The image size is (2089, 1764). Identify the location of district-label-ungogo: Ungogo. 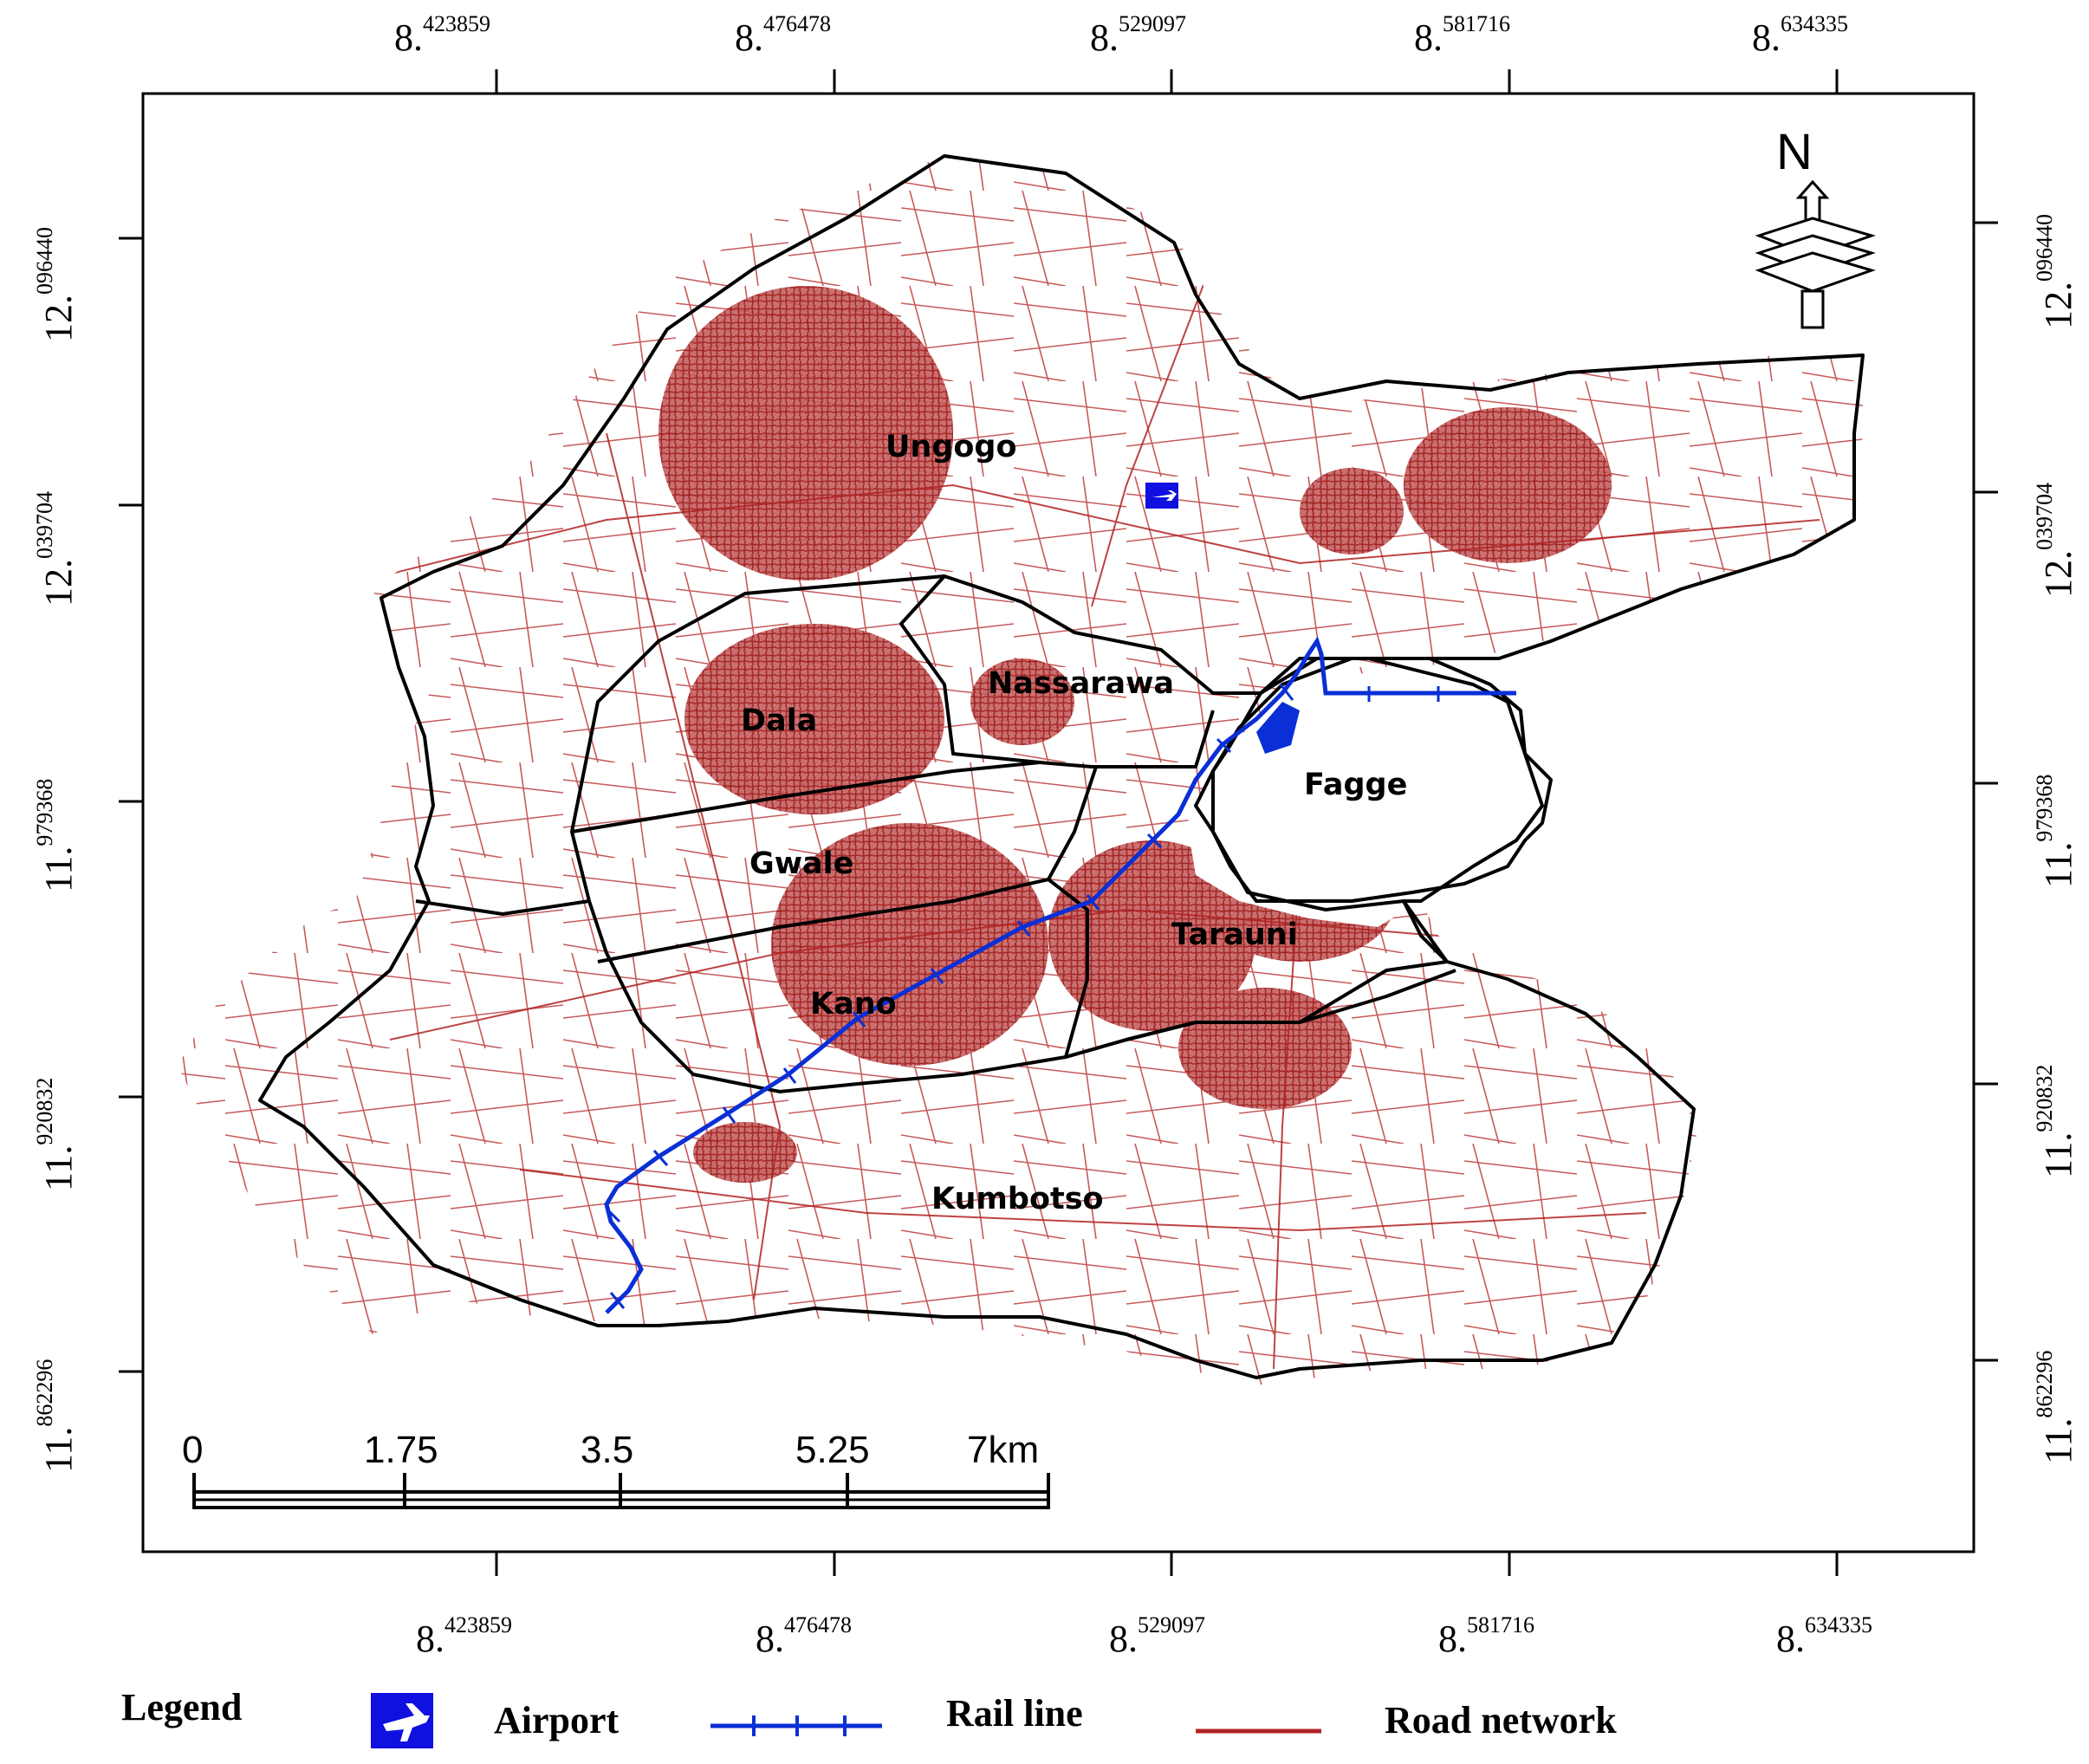
(951, 447).